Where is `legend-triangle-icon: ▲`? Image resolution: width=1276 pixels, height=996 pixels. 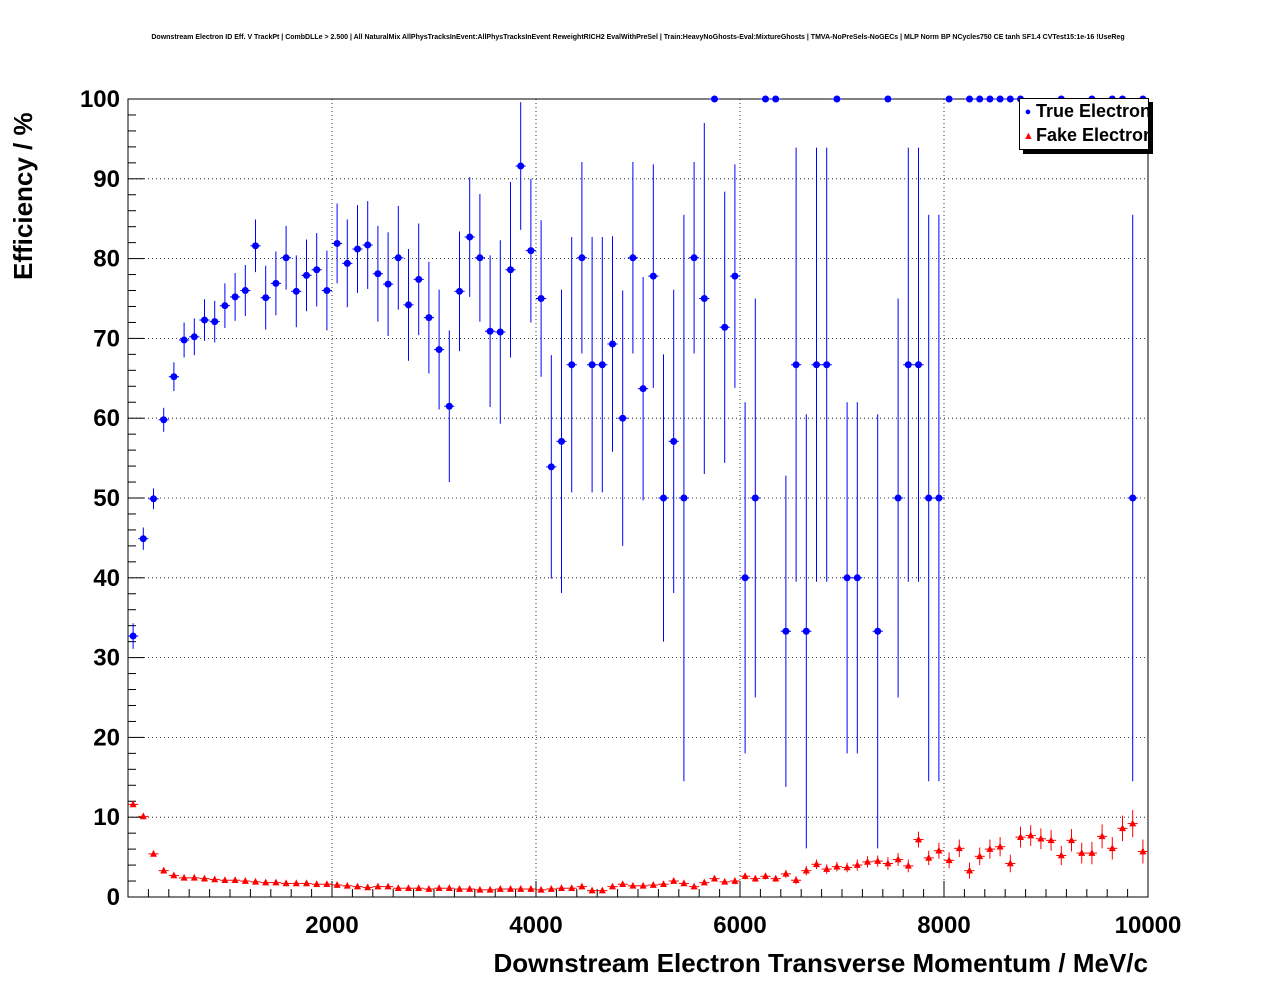
legend-triangle-icon: ▲ is located at coordinates (1028, 136).